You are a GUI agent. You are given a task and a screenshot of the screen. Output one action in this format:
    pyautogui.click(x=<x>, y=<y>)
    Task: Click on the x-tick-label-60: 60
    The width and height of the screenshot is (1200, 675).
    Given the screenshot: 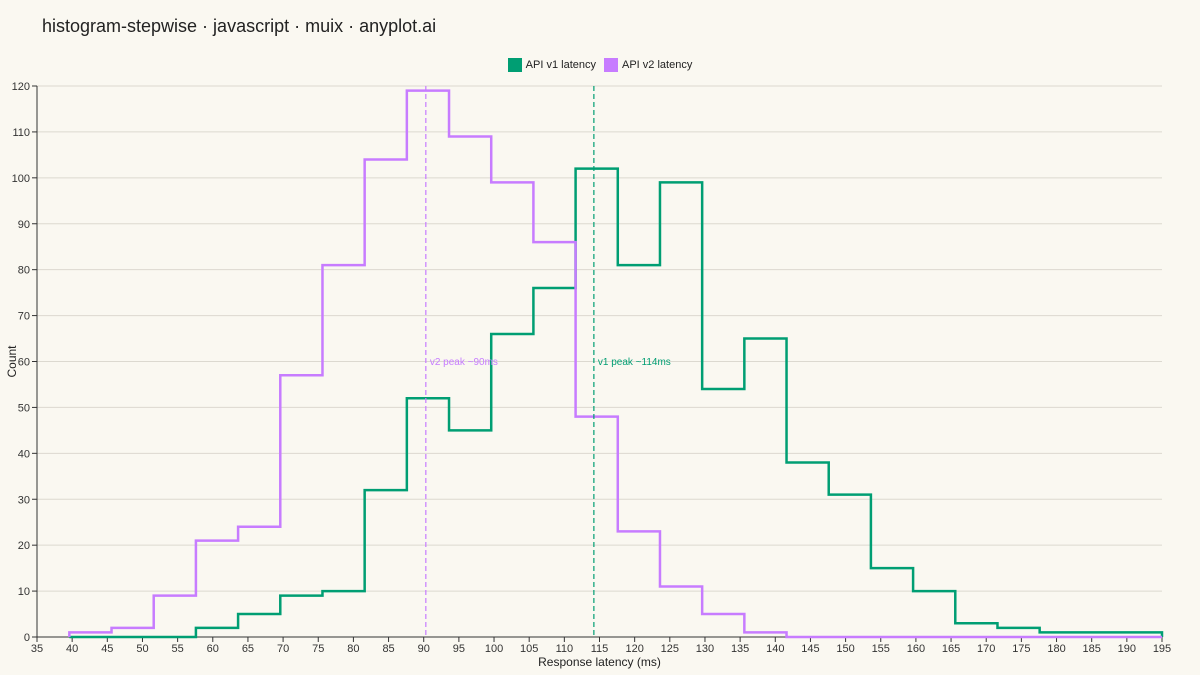 What is the action you would take?
    pyautogui.click(x=213, y=649)
    